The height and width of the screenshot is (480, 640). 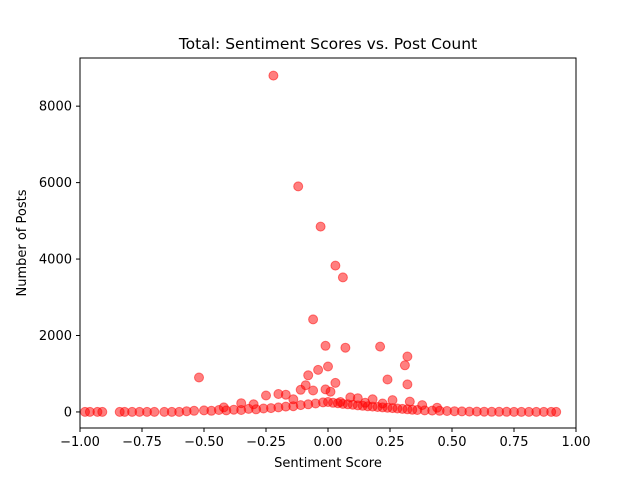 What do you see at coordinates (576, 442) in the screenshot?
I see `x-tick-label-8: 1.00` at bounding box center [576, 442].